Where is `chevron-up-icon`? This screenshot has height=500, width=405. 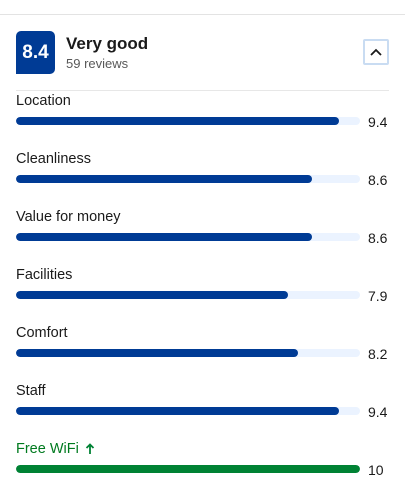
chevron-up-icon is located at coordinates (376, 52).